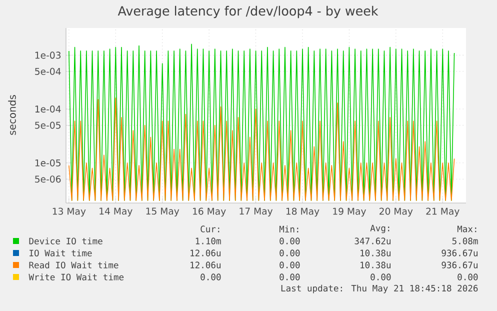 The image size is (497, 311). Describe the element at coordinates (210, 229) in the screenshot. I see `text: Cur:` at that location.